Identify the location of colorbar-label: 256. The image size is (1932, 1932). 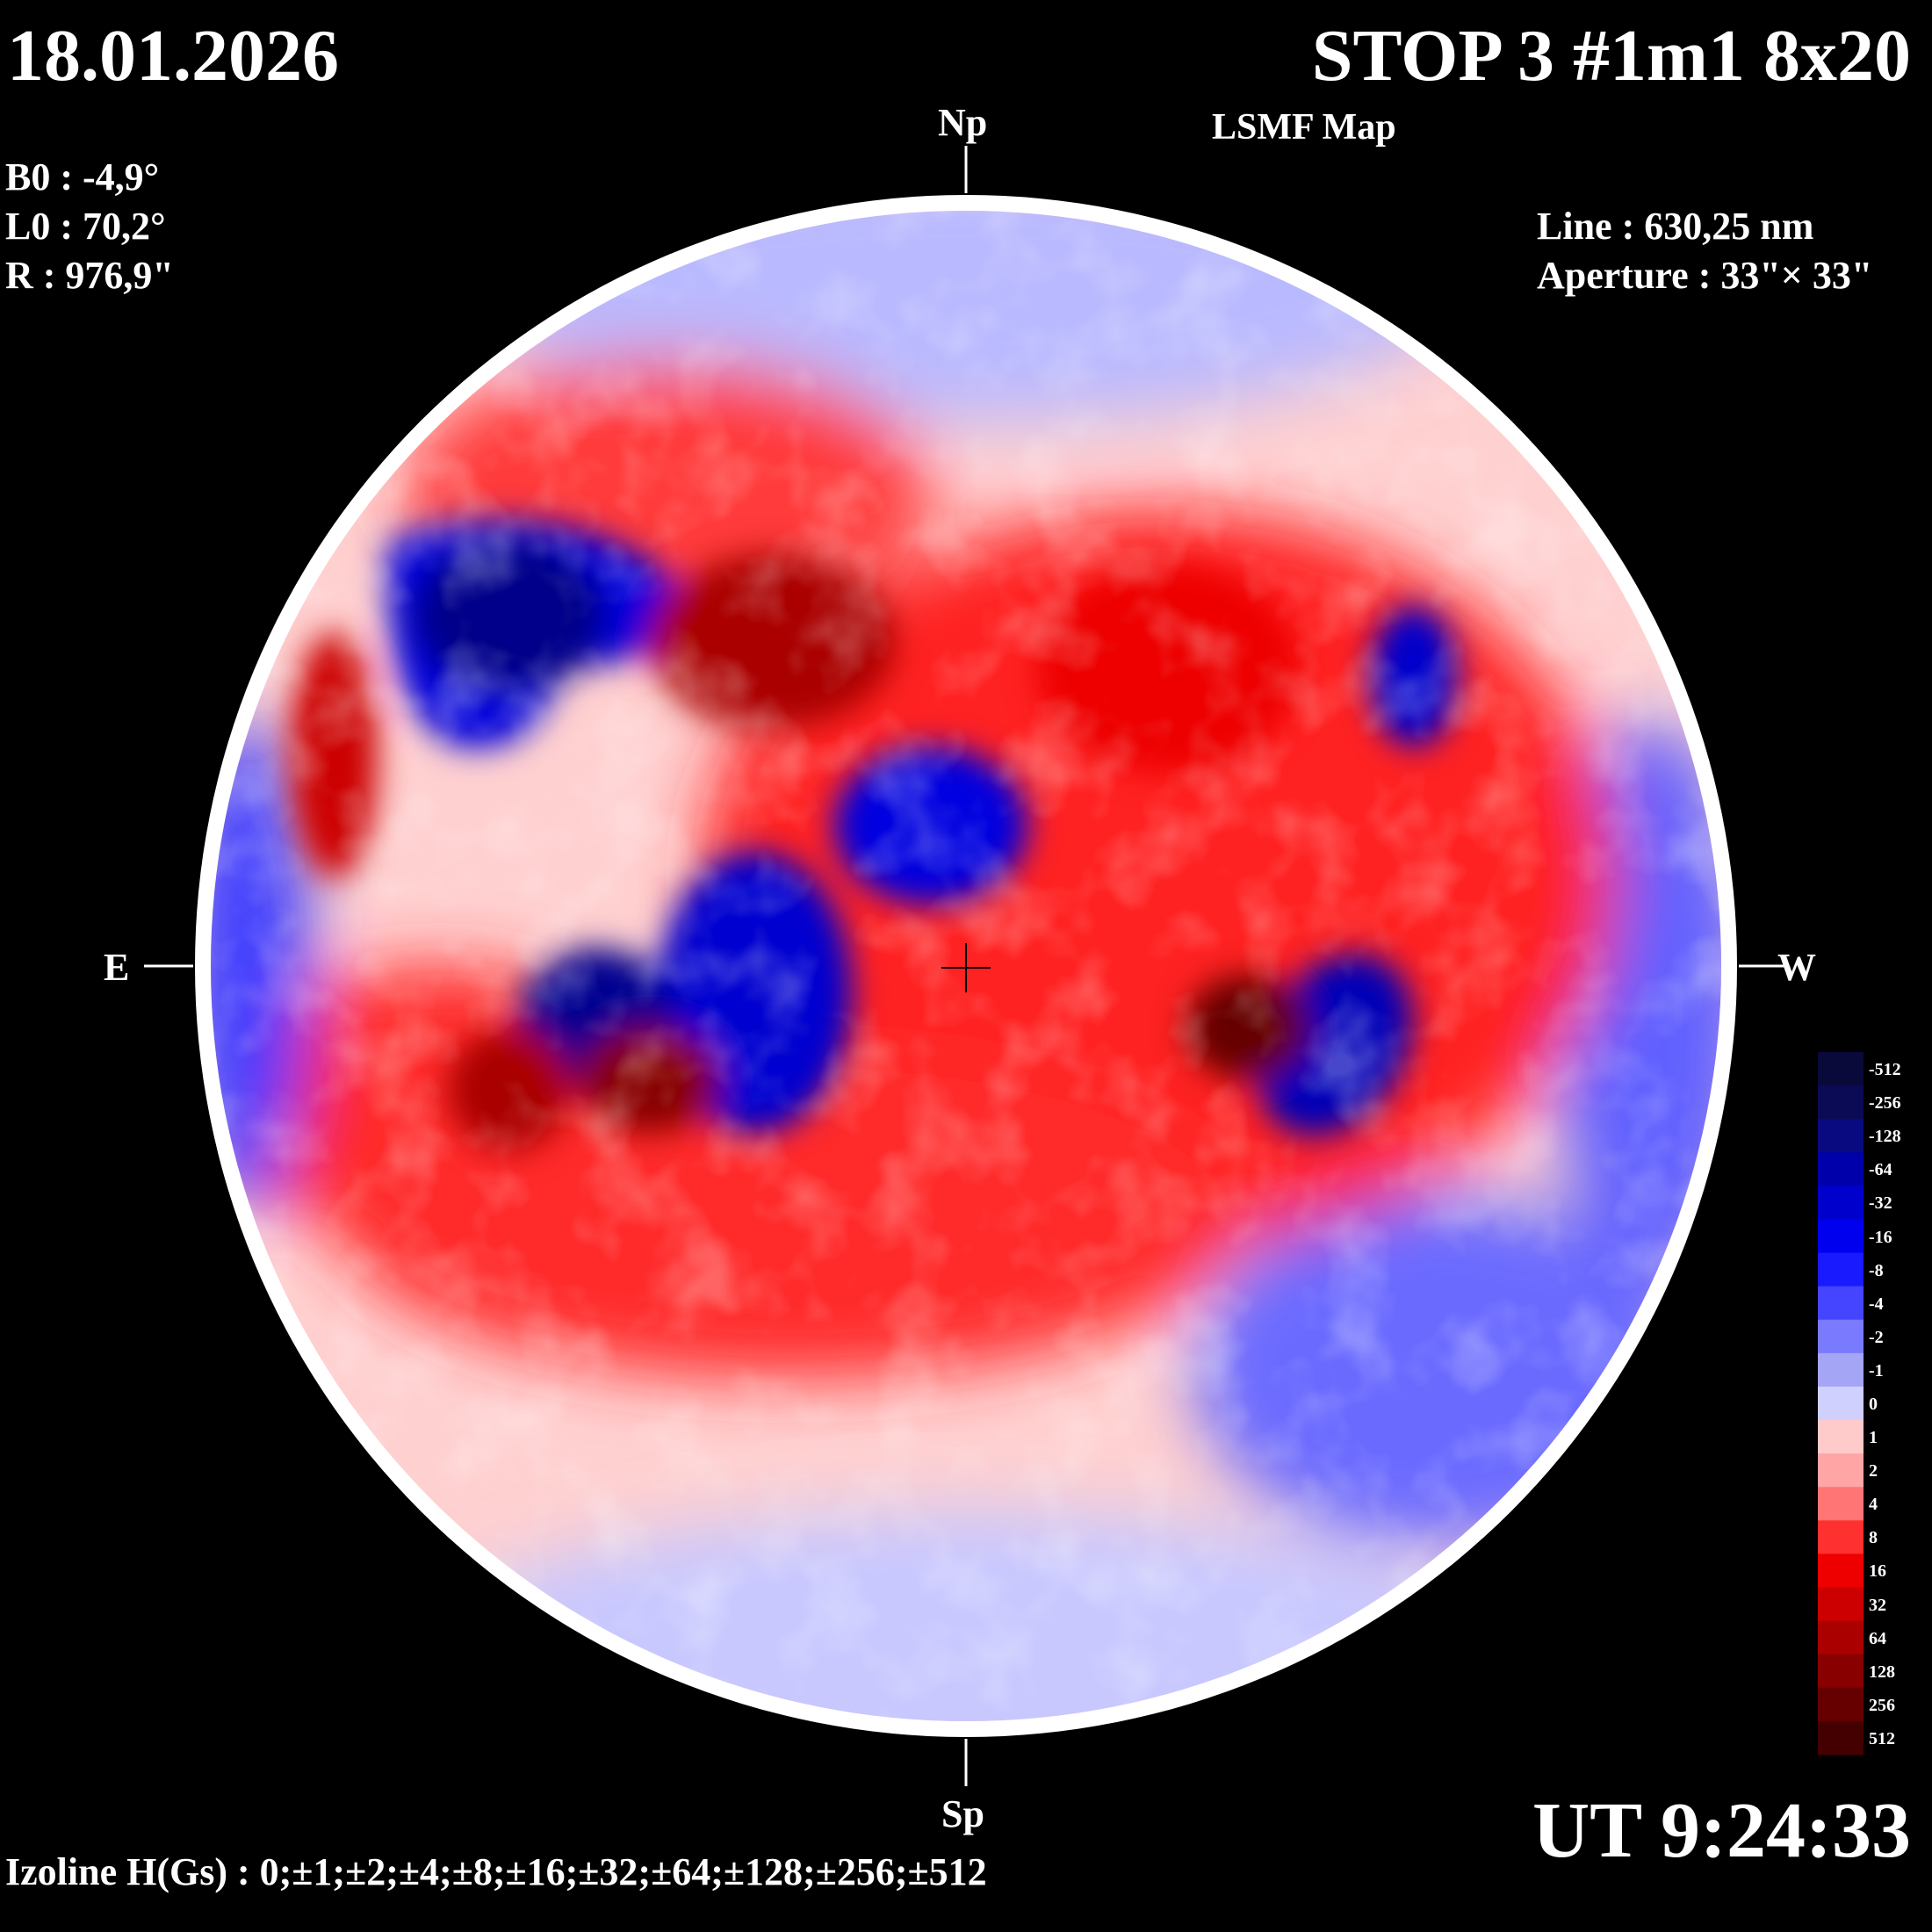
(1882, 1705).